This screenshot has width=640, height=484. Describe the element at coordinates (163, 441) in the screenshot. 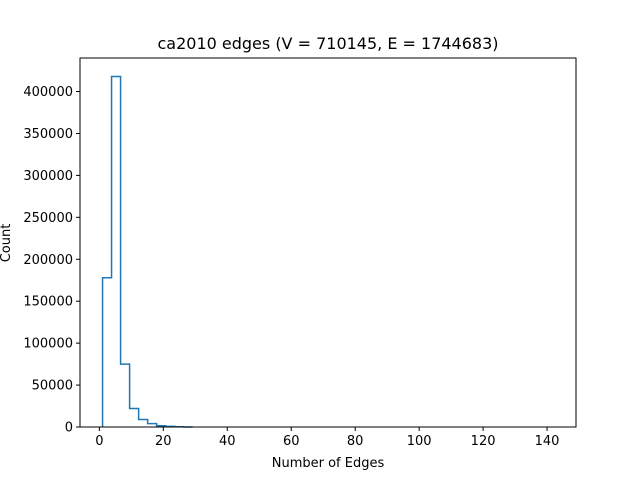

I see `x-tick-label: 20` at that location.